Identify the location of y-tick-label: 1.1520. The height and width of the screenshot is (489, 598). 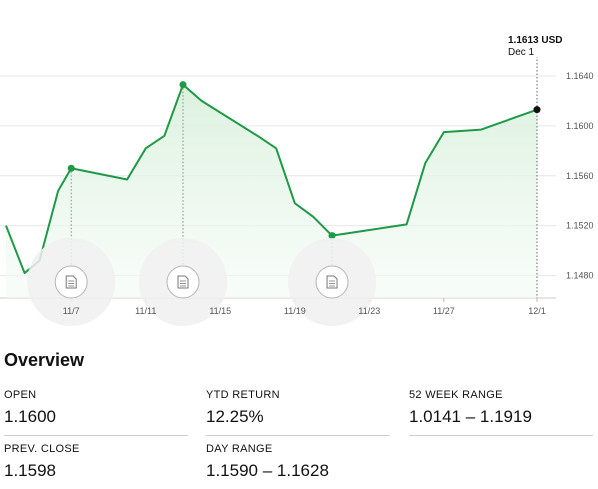
(580, 226).